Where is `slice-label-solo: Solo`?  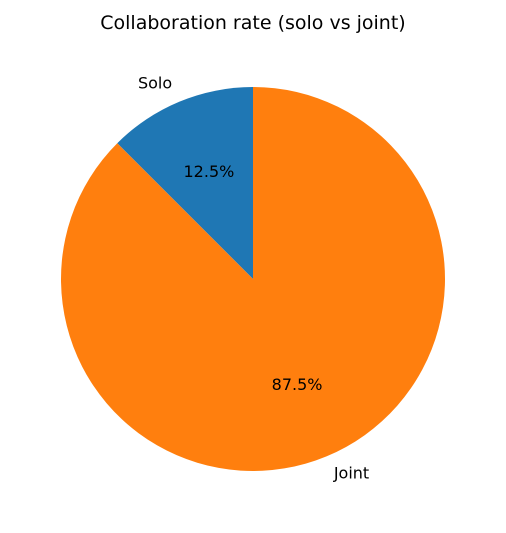
slice-label-solo: Solo is located at coordinates (155, 82).